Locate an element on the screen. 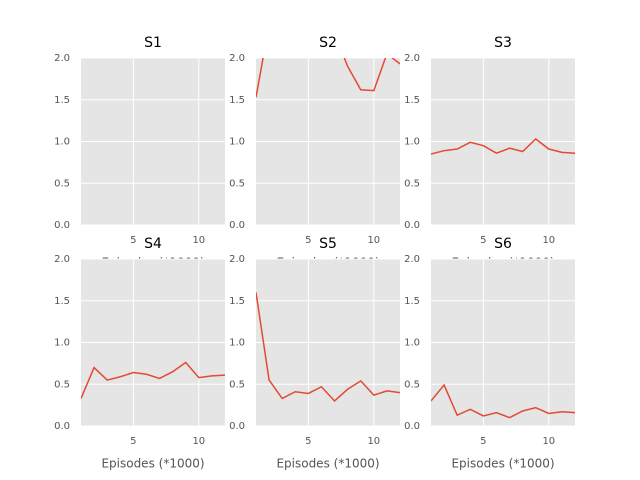 The height and width of the screenshot is (480, 640). subplot-title: S5 is located at coordinates (328, 244).